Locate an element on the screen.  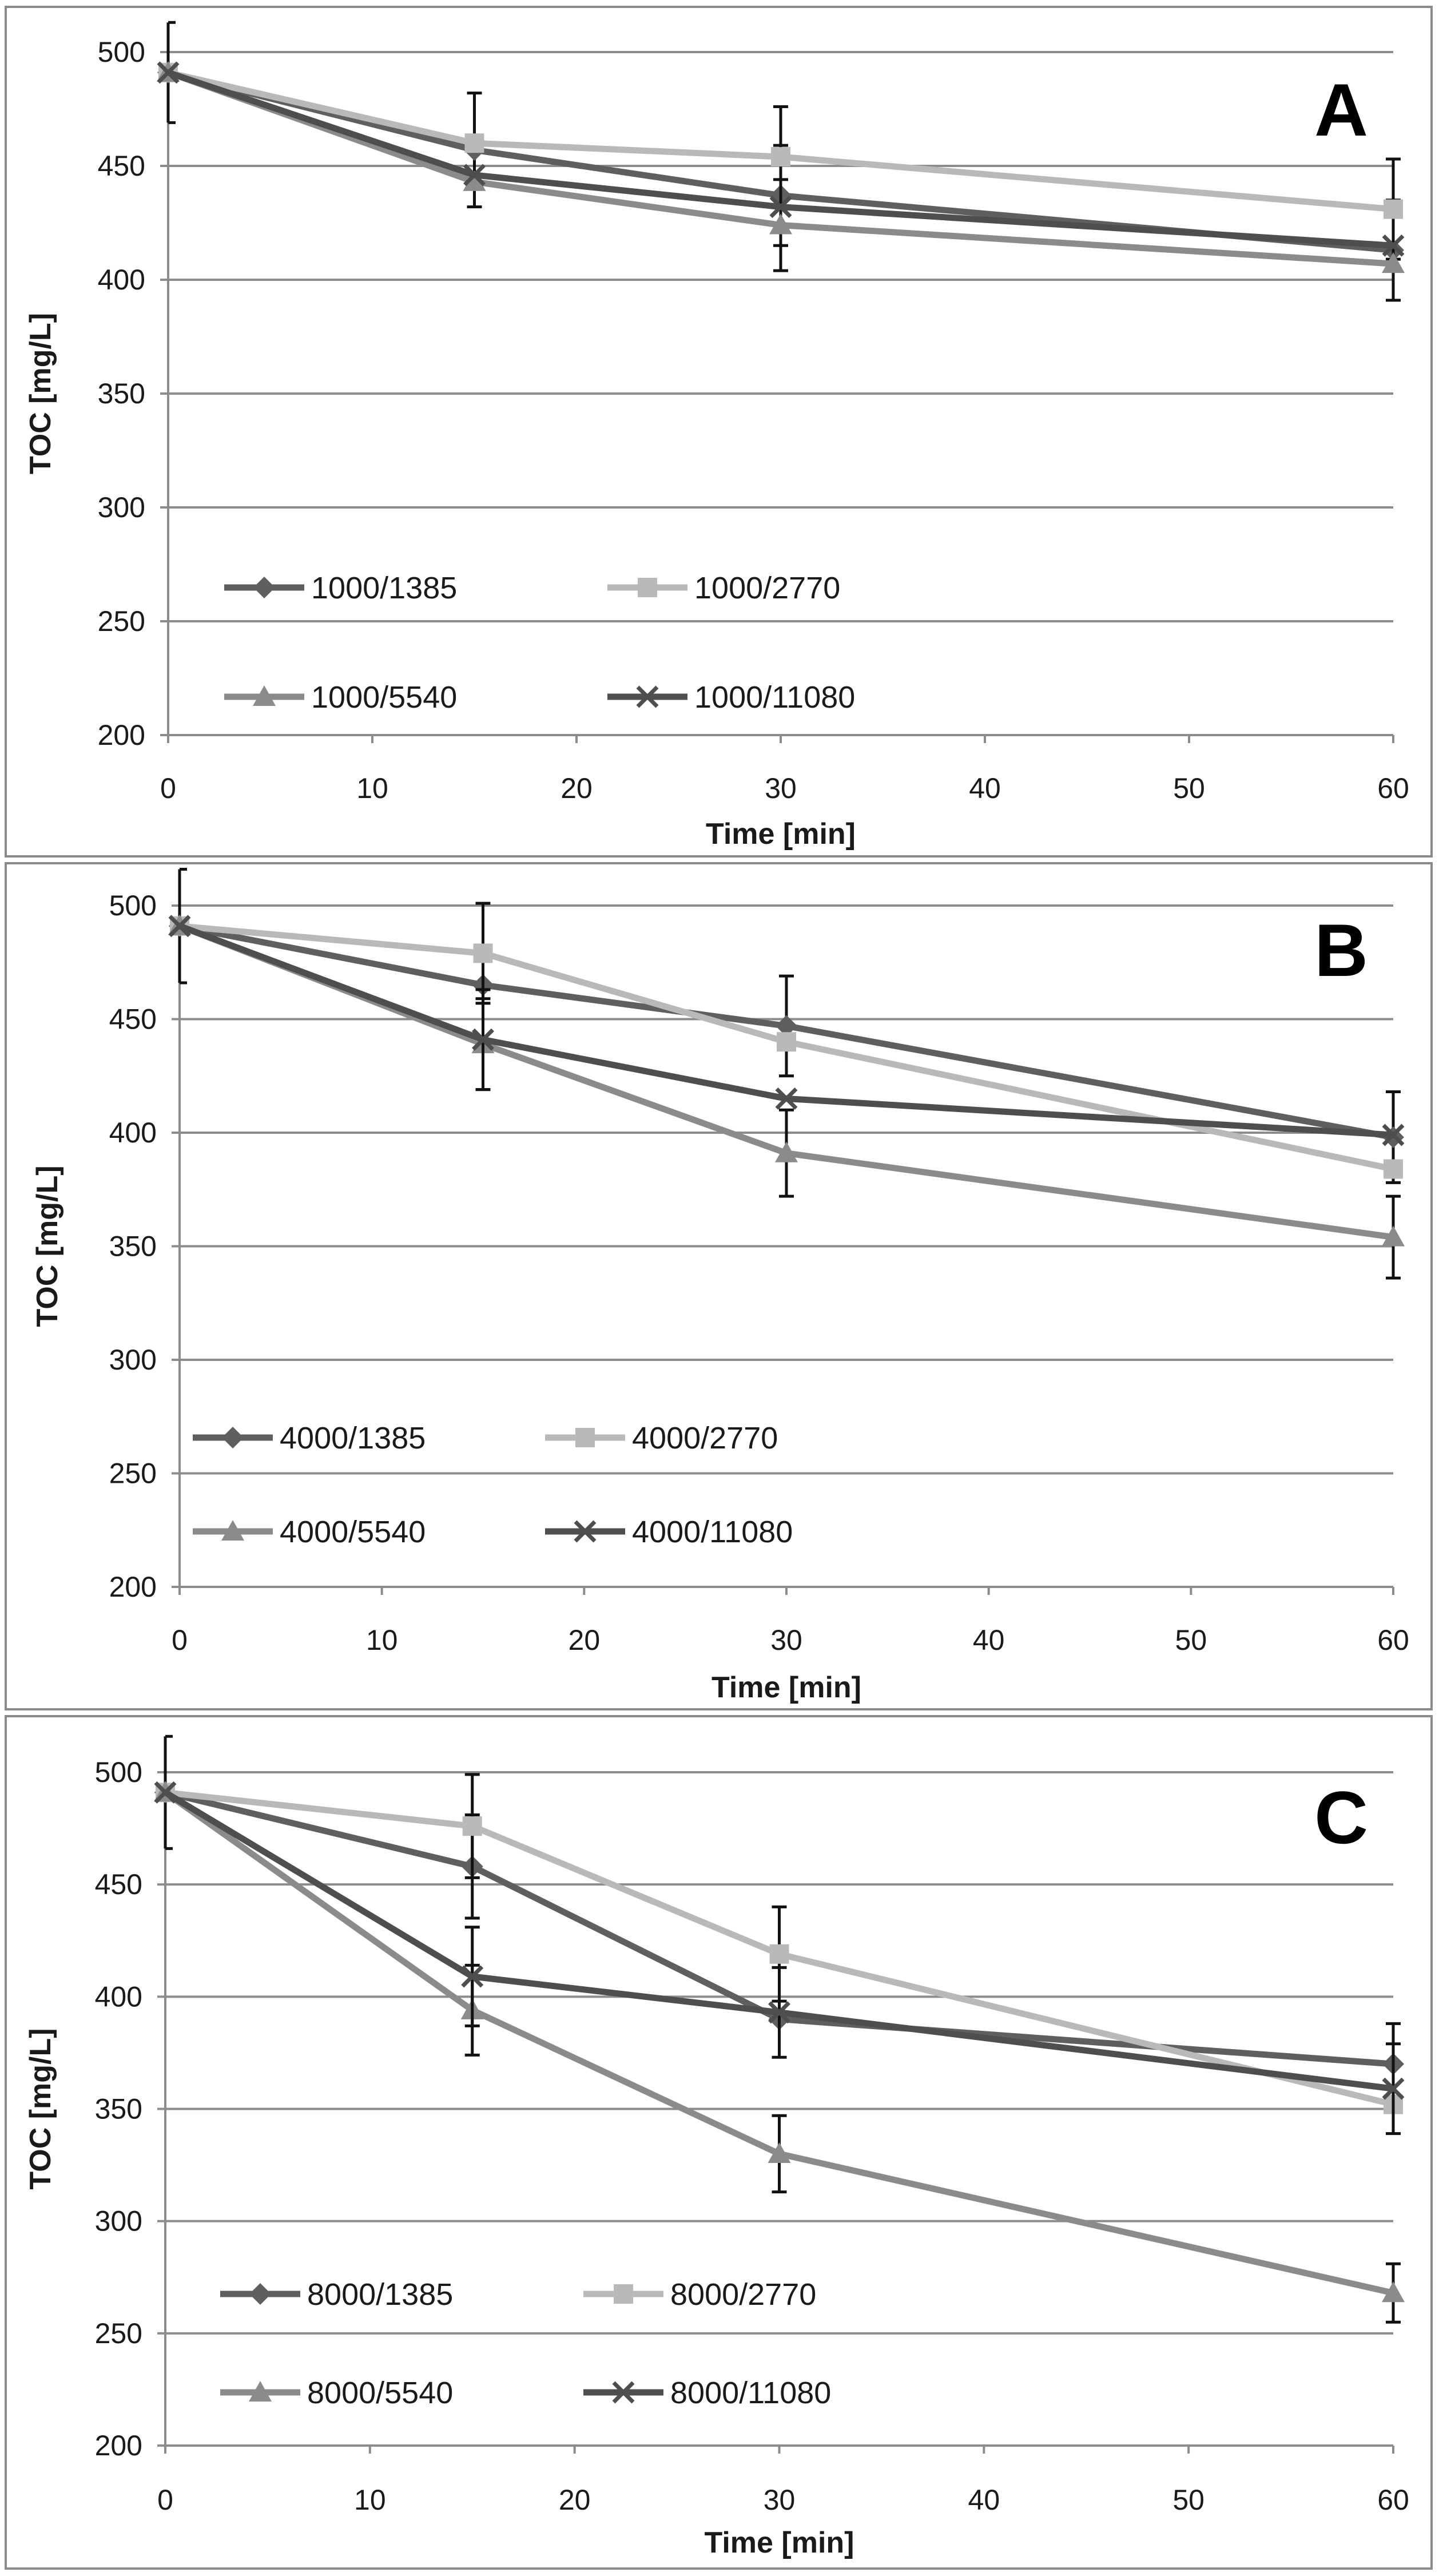
y-tick-label: 300 is located at coordinates (119, 2221).